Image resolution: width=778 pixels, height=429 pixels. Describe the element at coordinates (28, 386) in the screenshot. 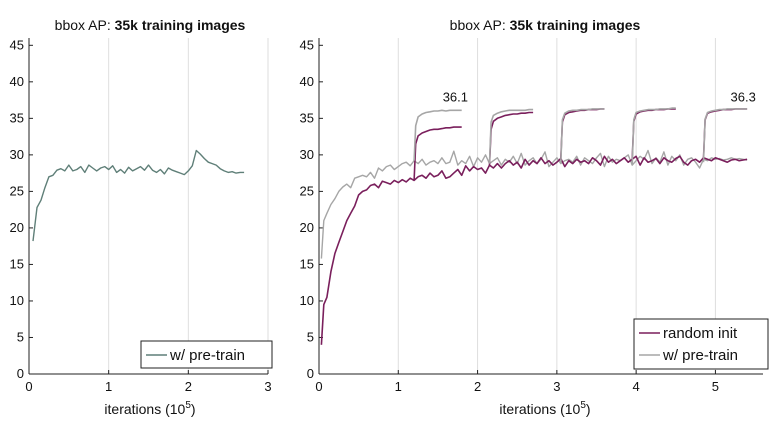

I see `left-x-tick-label-0: 0` at that location.